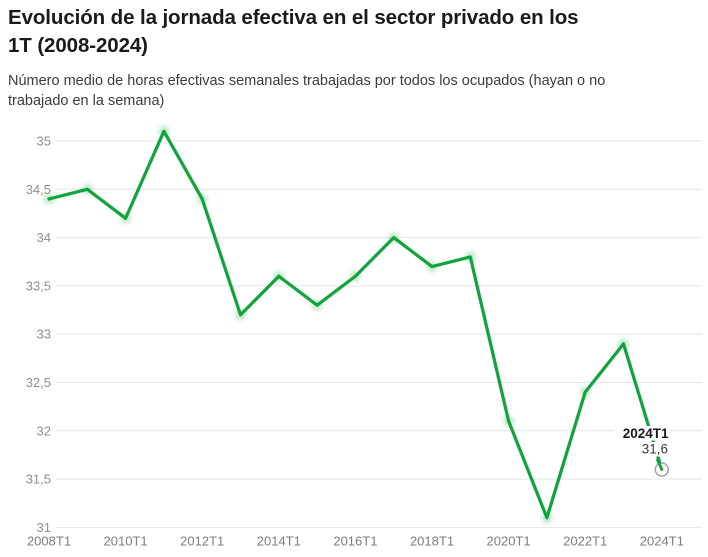 This screenshot has height=557, width=708. I want to click on chart-subtitle-line-2: trabajado en la semana), so click(86, 101).